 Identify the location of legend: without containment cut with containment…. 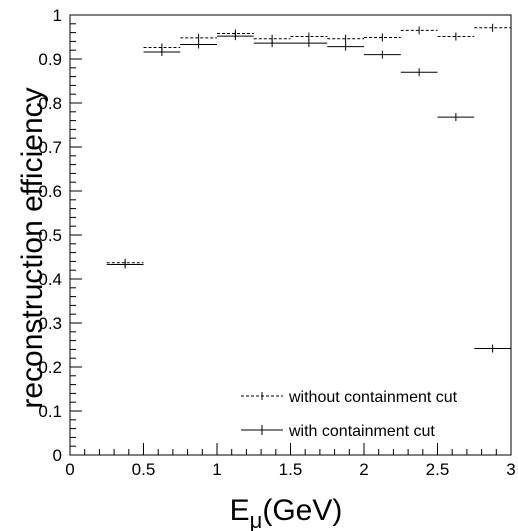
(349, 414).